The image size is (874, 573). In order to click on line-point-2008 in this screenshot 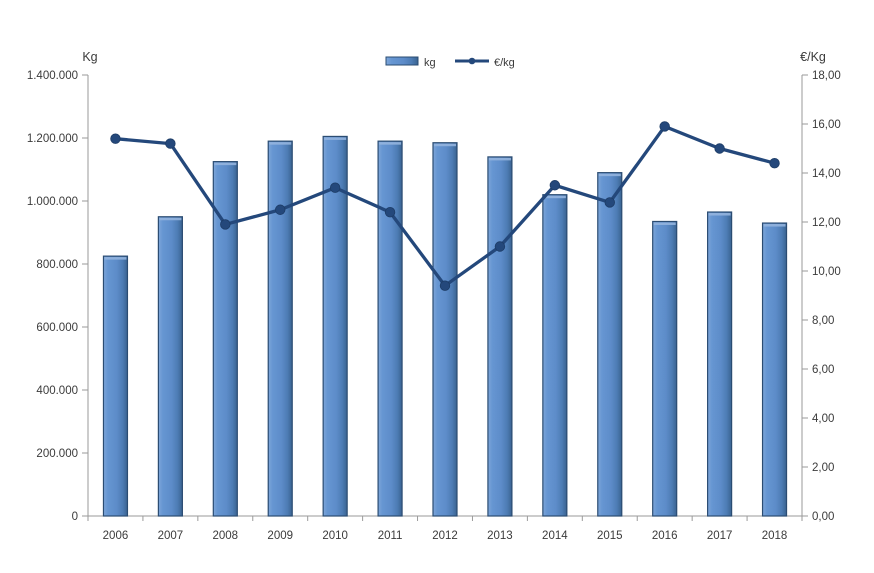, I will do `click(225, 224)`.